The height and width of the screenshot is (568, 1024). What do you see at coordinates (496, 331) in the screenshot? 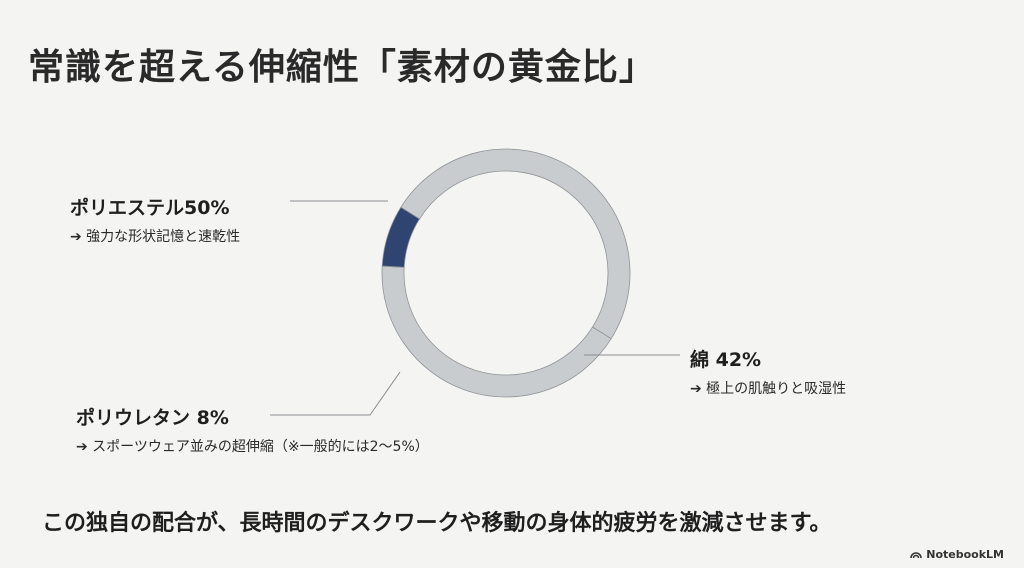
I see `slice-cotton` at bounding box center [496, 331].